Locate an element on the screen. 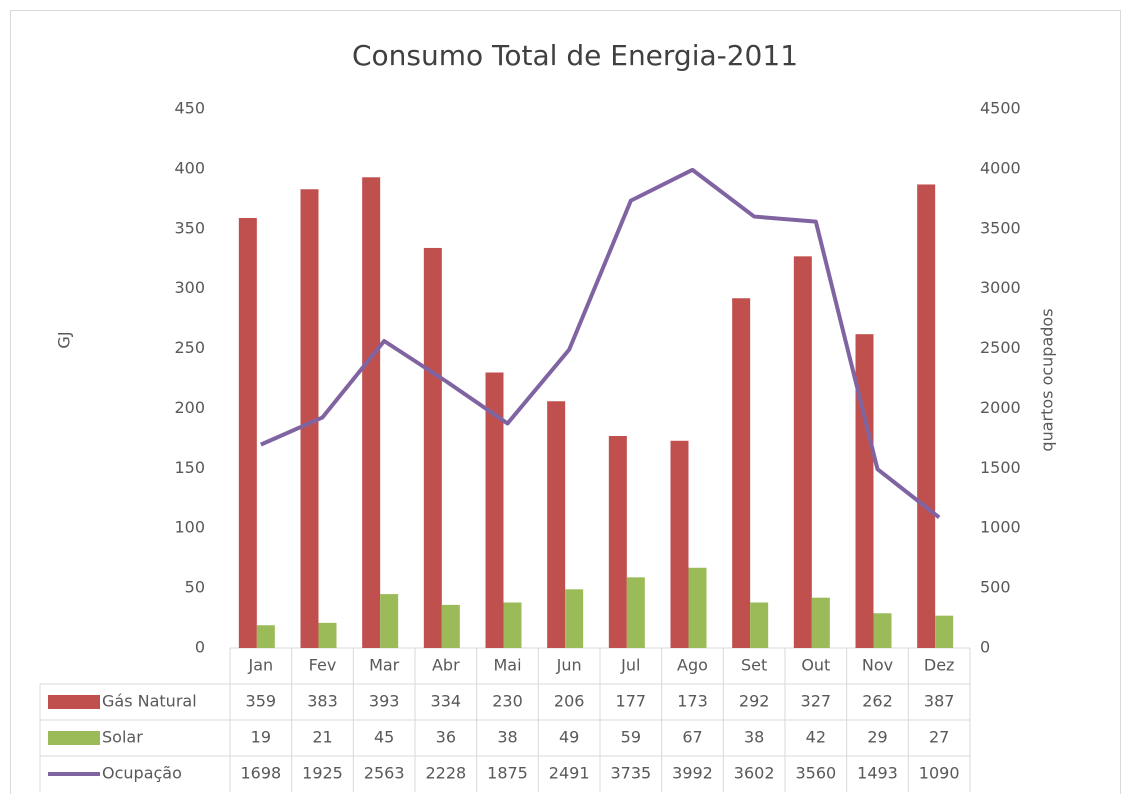 The height and width of the screenshot is (794, 1131). table-value: 3560 is located at coordinates (815, 773).